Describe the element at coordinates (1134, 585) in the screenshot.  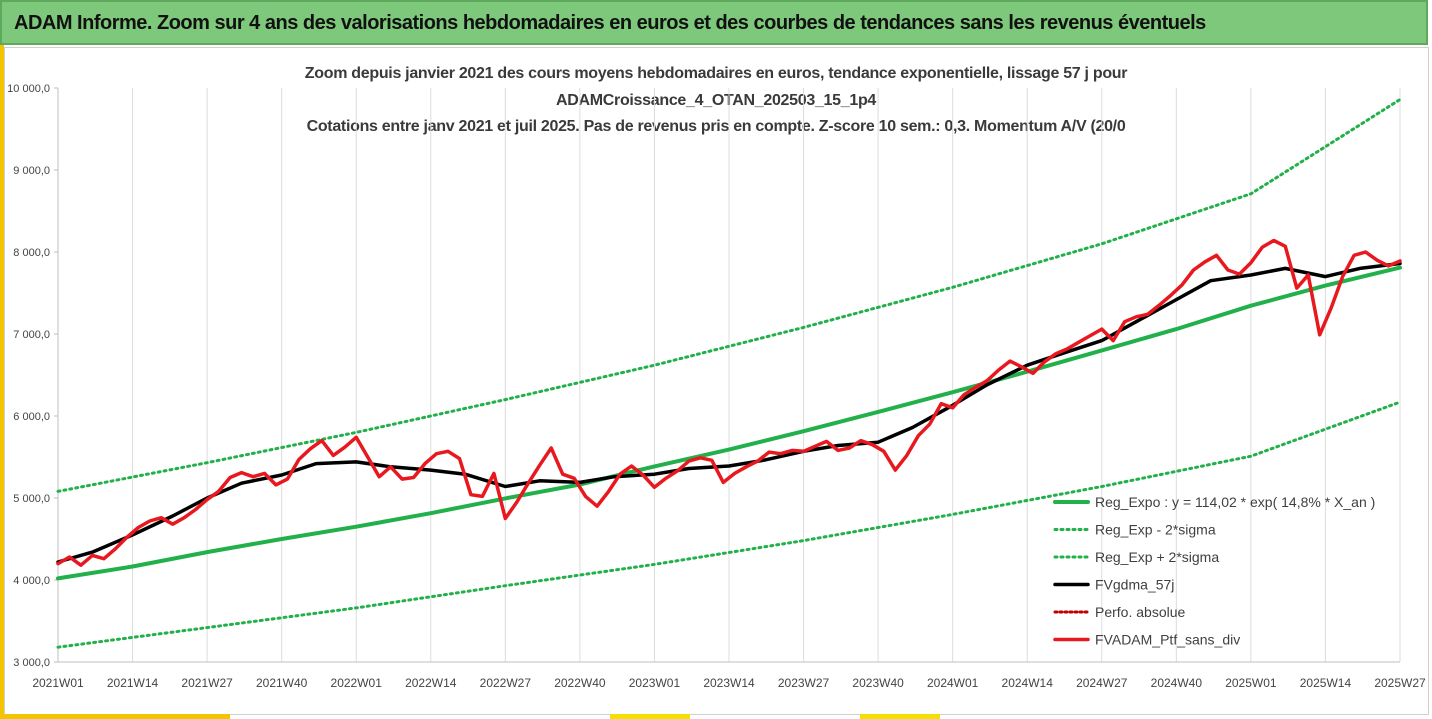
I see `legend-label: FVgdma_57j` at that location.